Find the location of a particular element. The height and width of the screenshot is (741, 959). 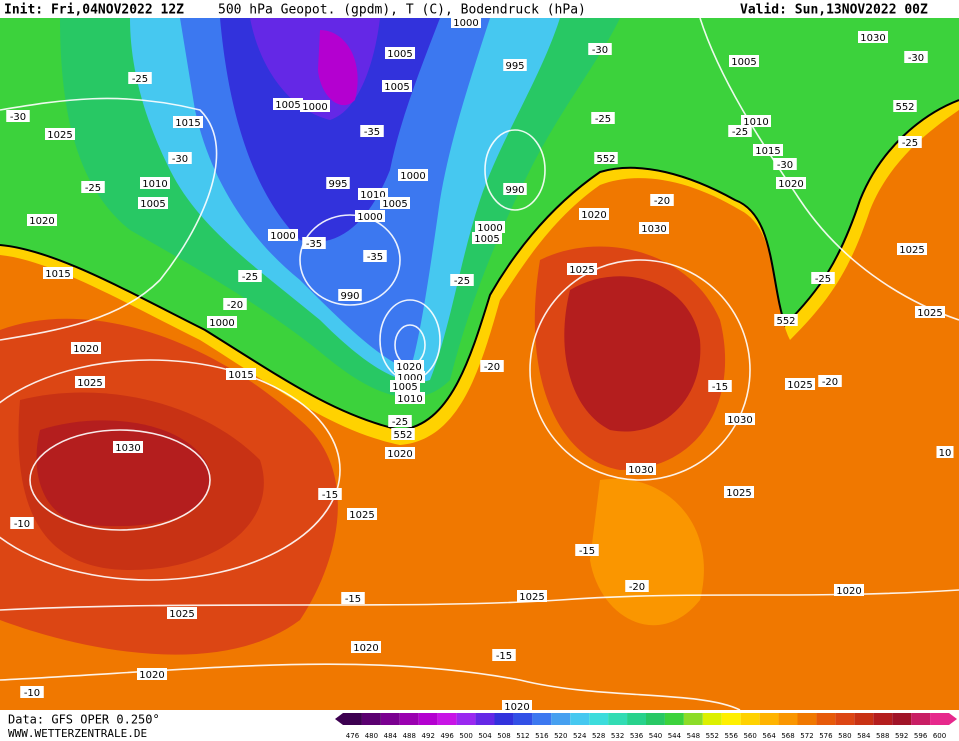

contour-label: -25 is located at coordinates (400, 422).